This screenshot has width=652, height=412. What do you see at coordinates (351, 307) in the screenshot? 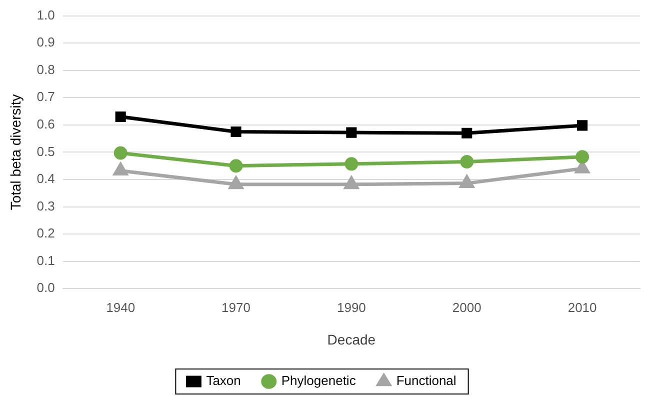
I see `x-tick-label: 1990` at bounding box center [351, 307].